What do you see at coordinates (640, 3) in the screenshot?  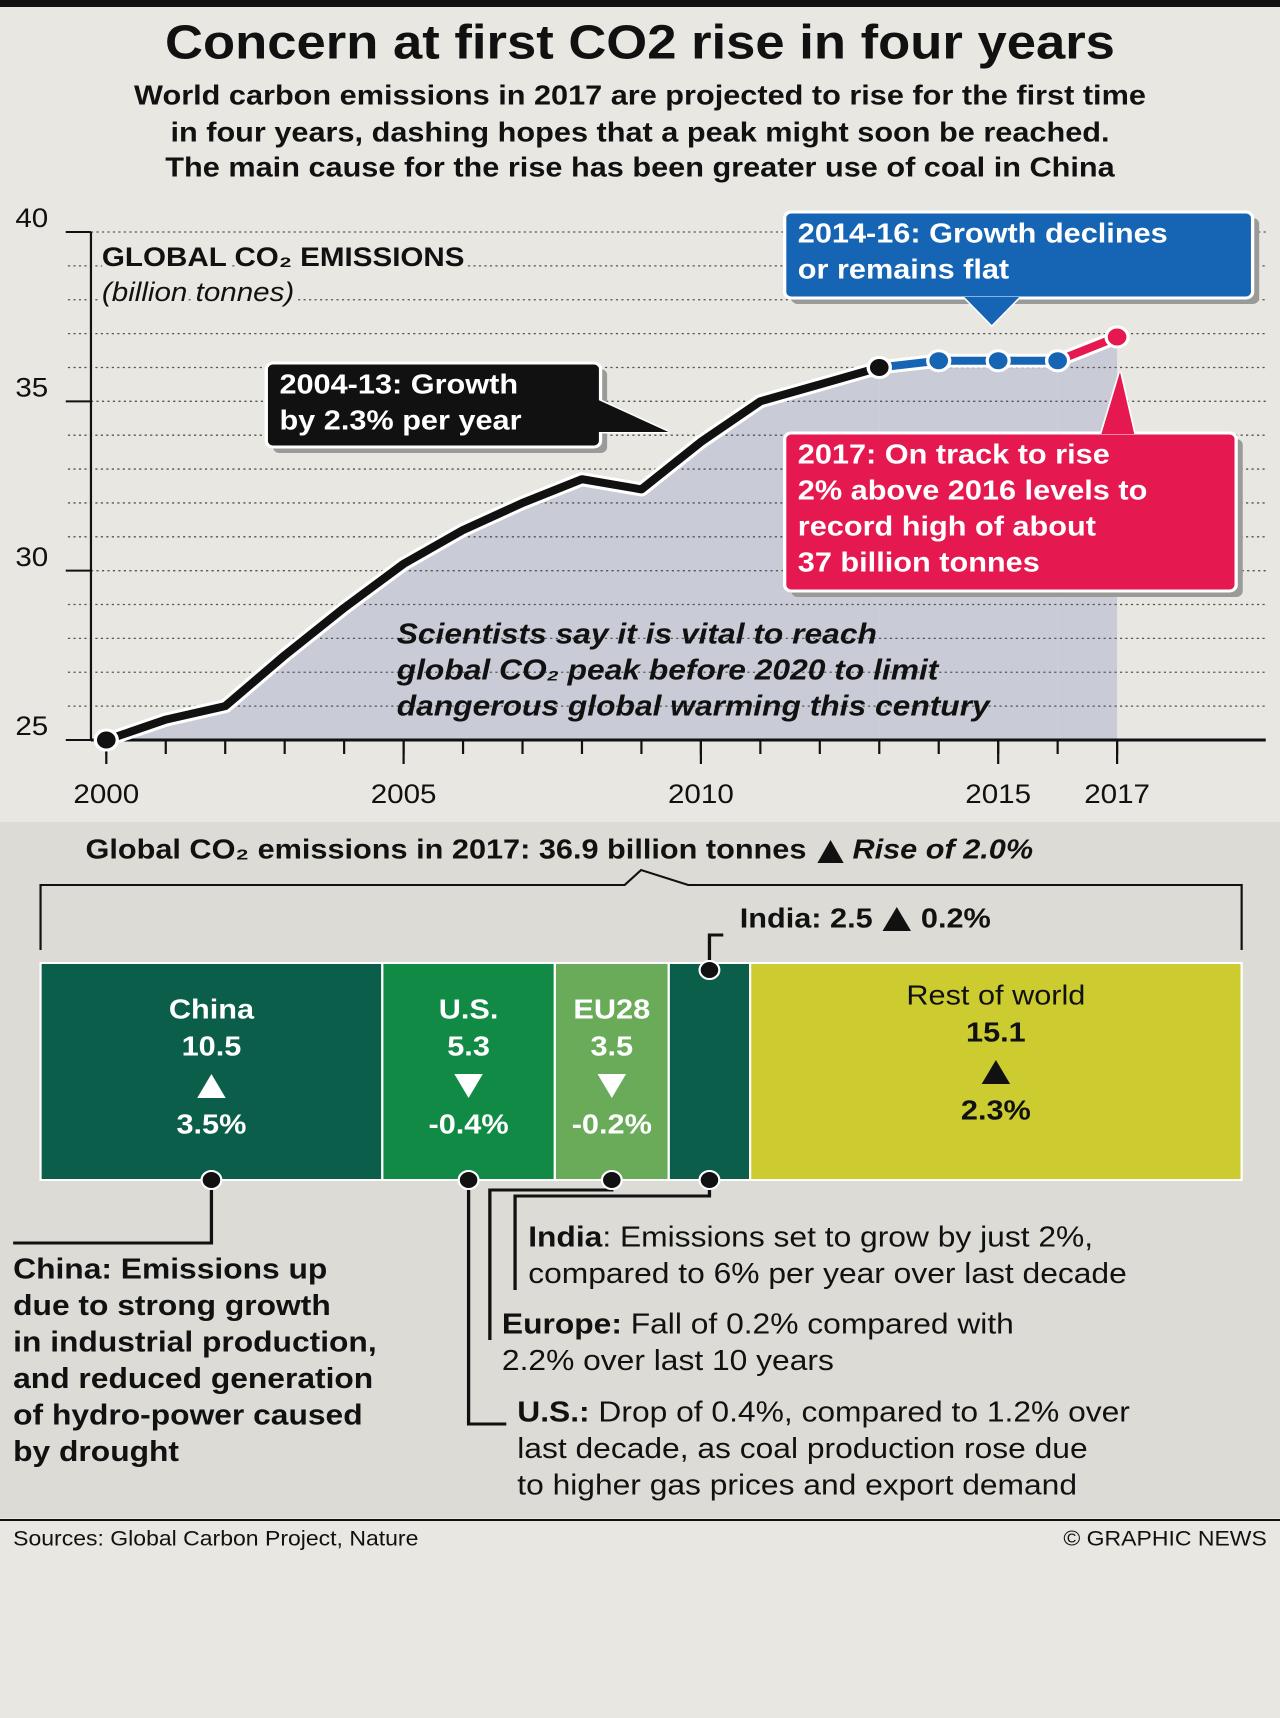 I see `top-rule` at bounding box center [640, 3].